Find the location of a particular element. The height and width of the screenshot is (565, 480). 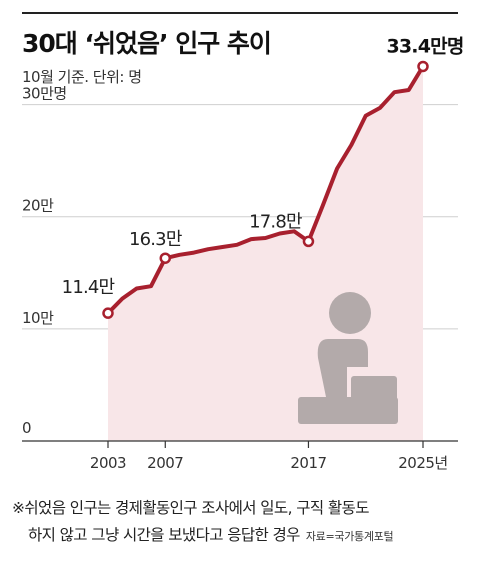

person-sitting-icon is located at coordinates (348, 358).